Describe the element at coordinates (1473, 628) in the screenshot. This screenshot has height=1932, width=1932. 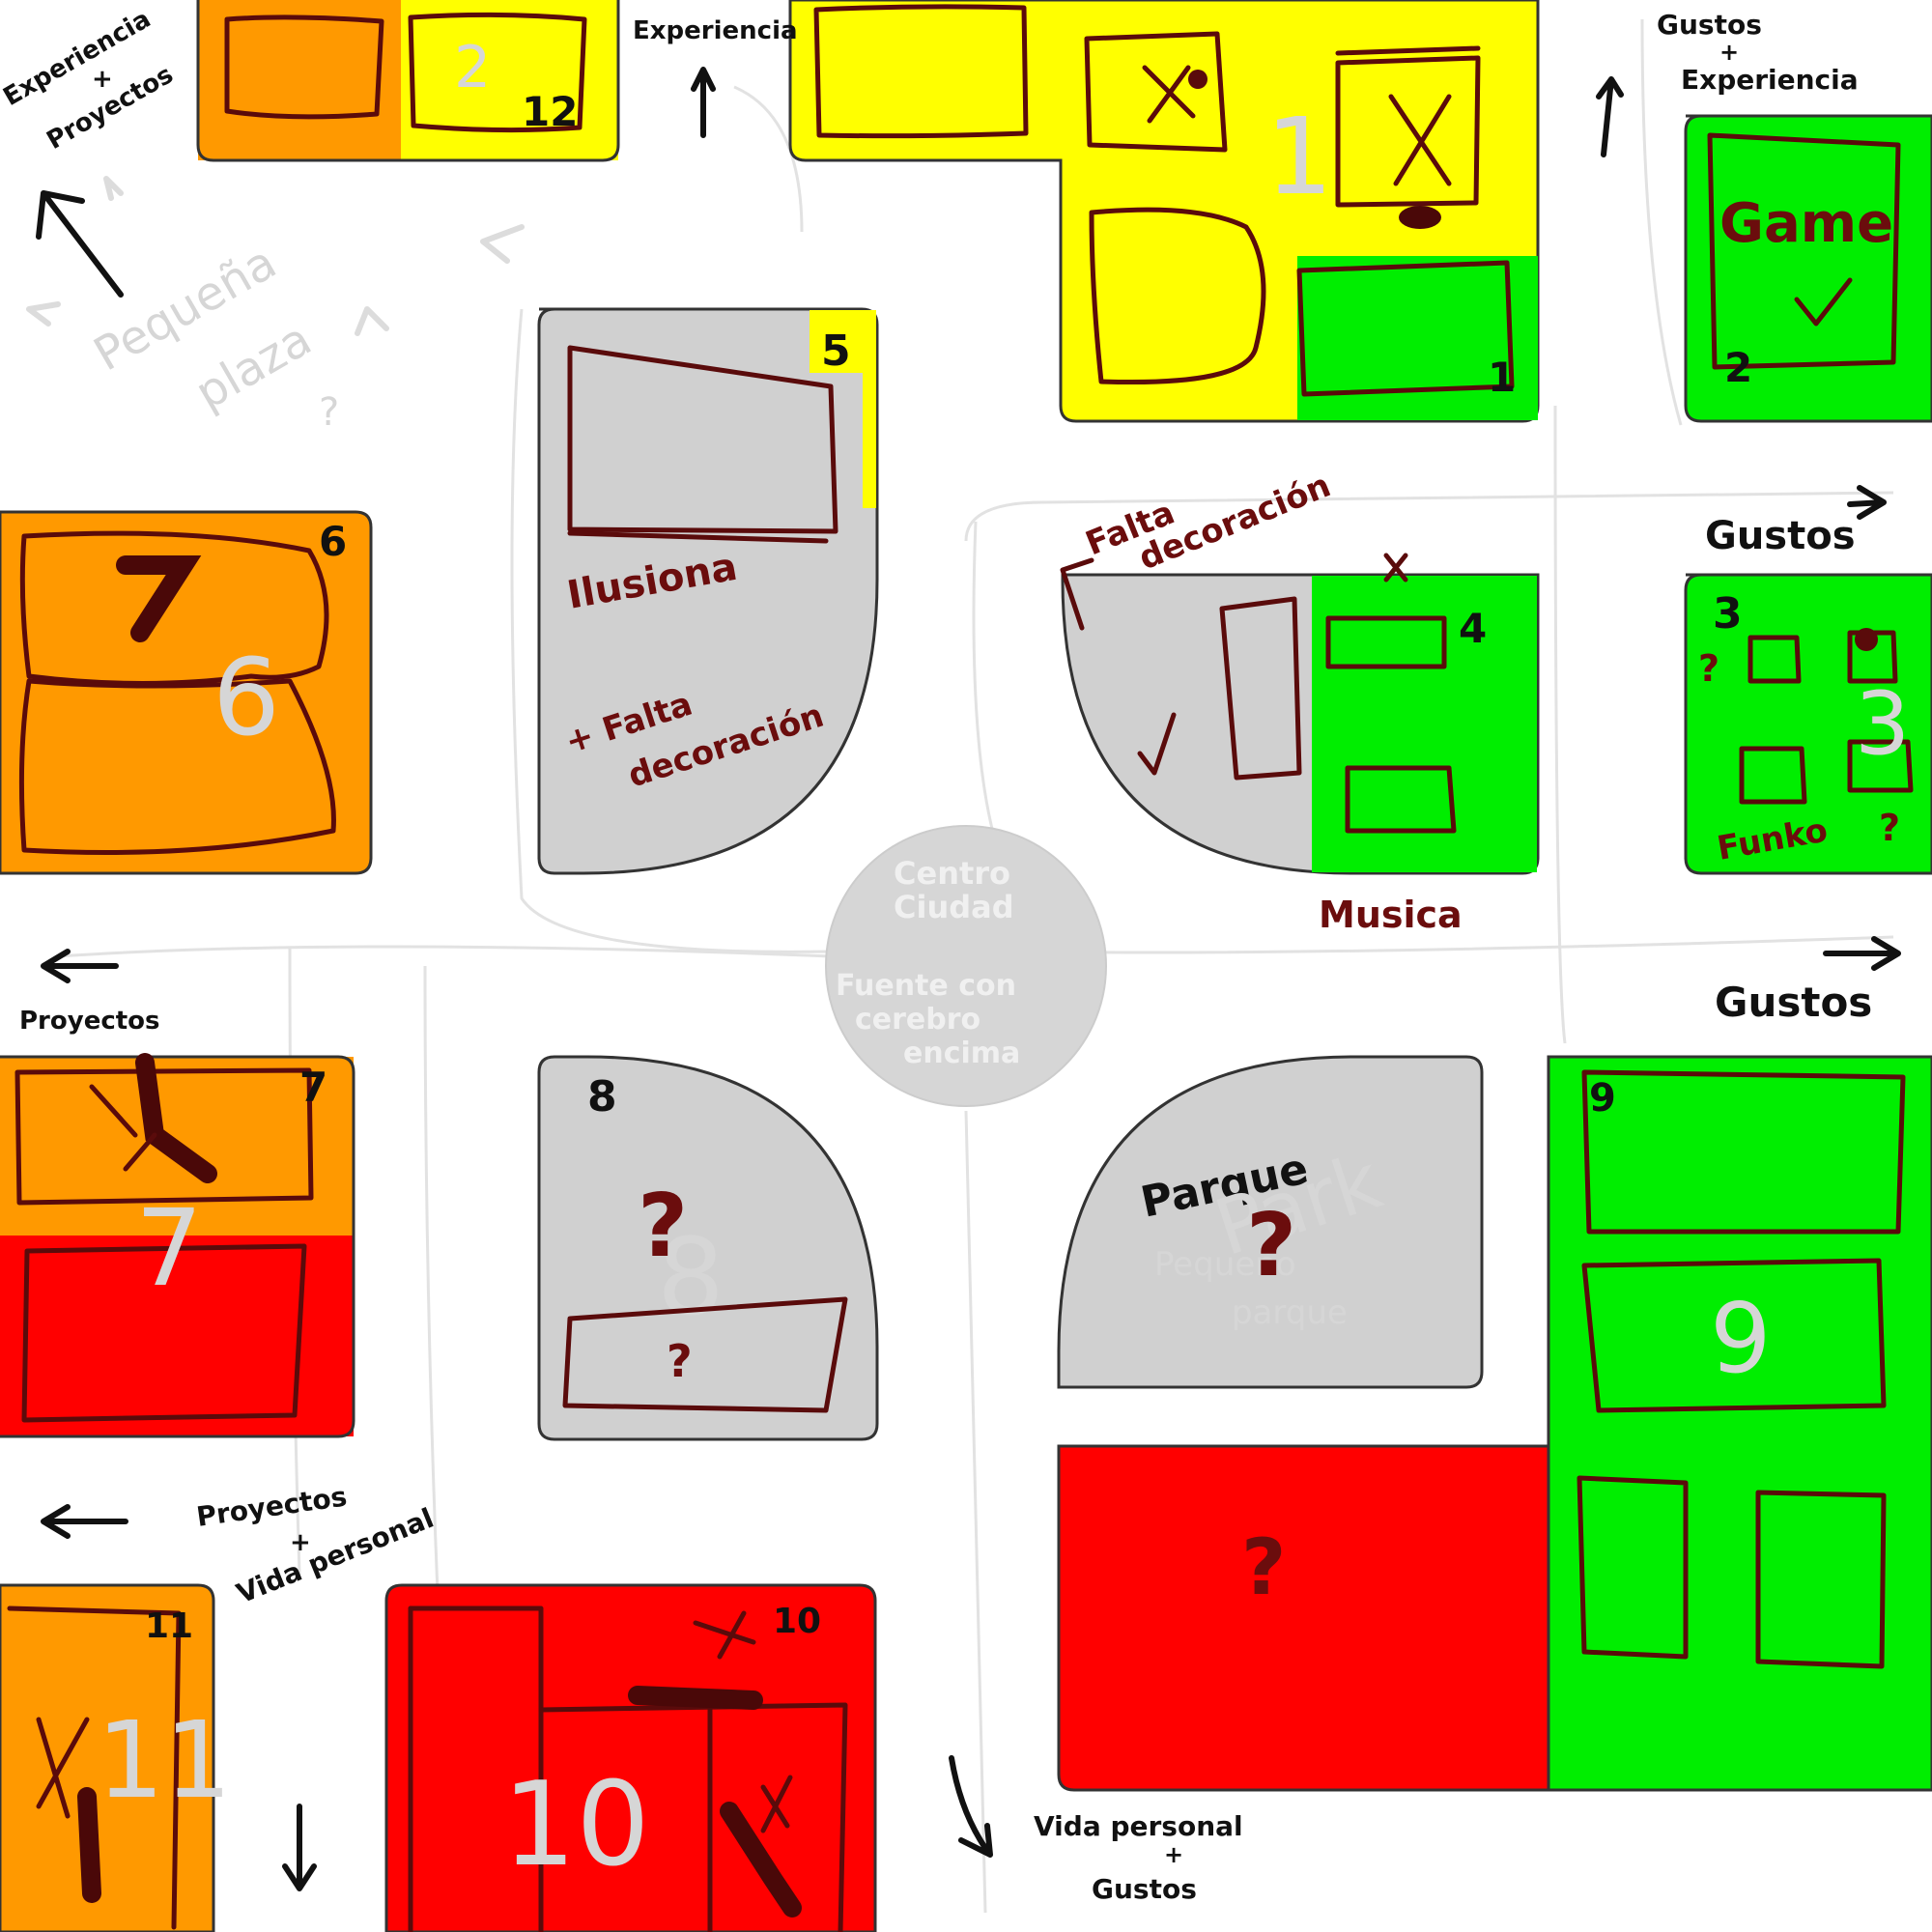
I see `block-4-number: 4` at that location.